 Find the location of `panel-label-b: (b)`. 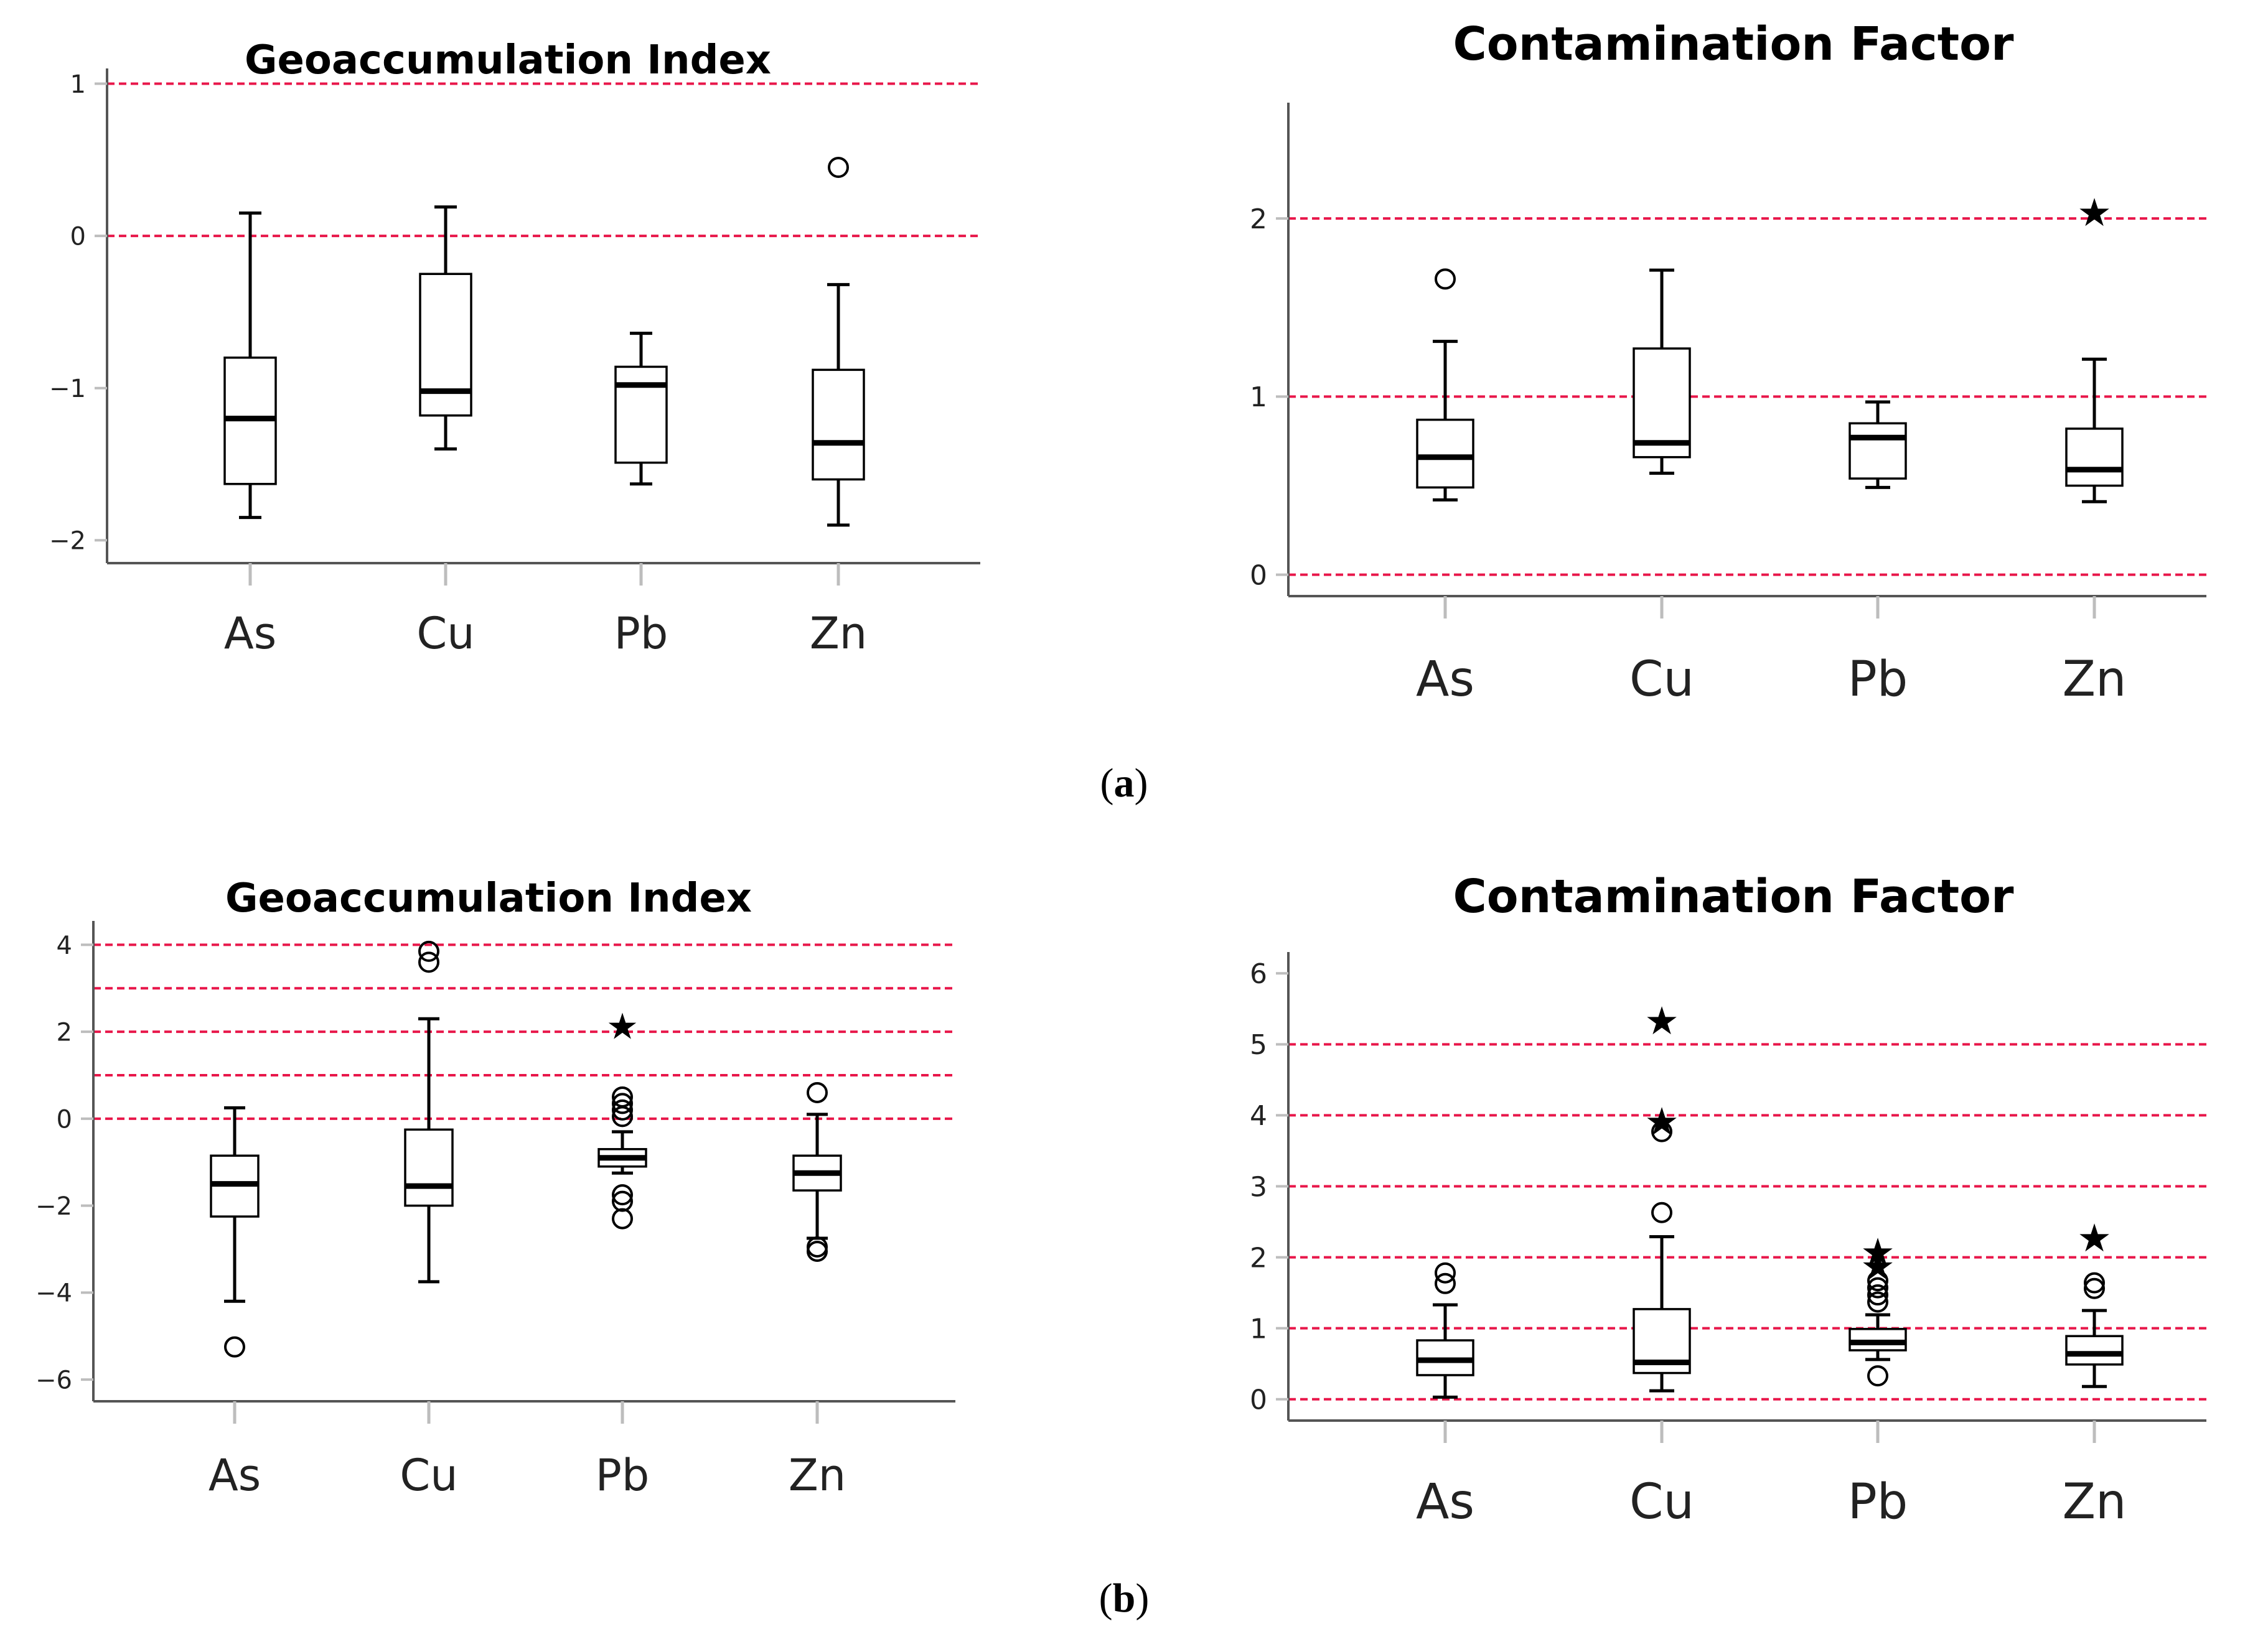

panel-label-b: (b) is located at coordinates (1124, 1598).